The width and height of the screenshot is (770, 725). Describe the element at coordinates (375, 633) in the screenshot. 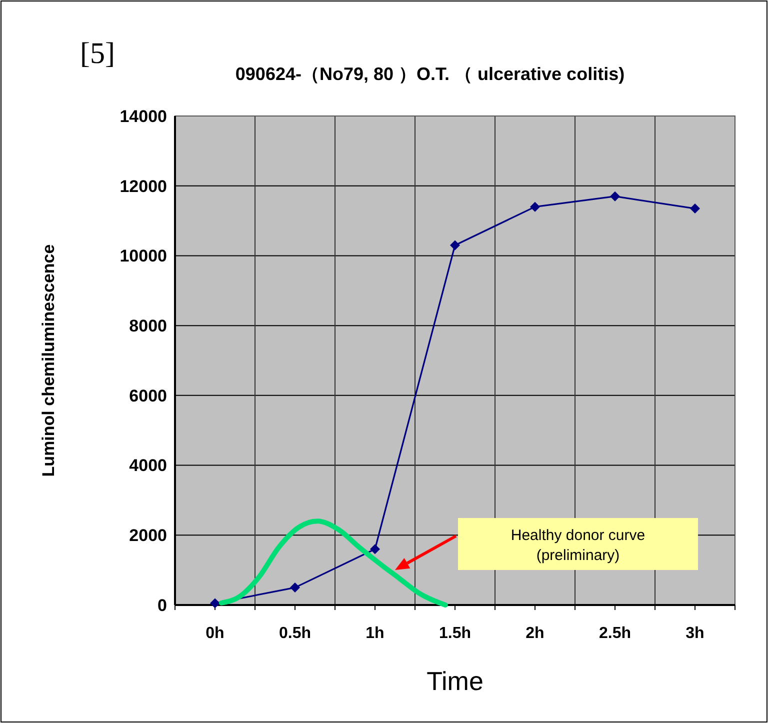

I see `x-tick-label: 1h` at that location.